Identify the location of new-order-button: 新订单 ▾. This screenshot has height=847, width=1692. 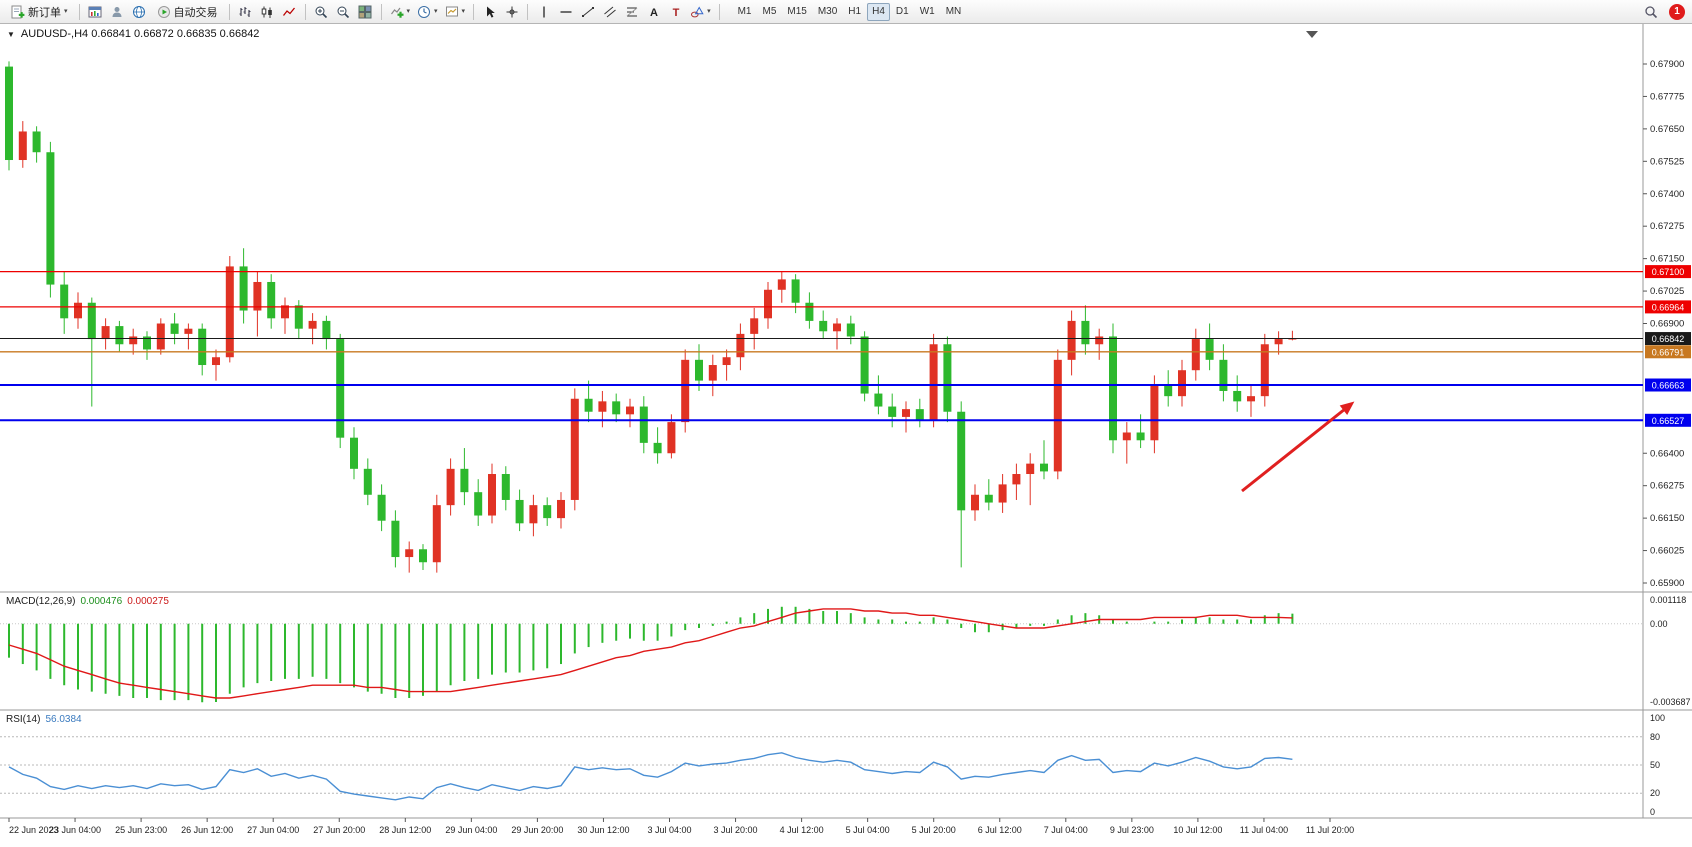
(39, 12).